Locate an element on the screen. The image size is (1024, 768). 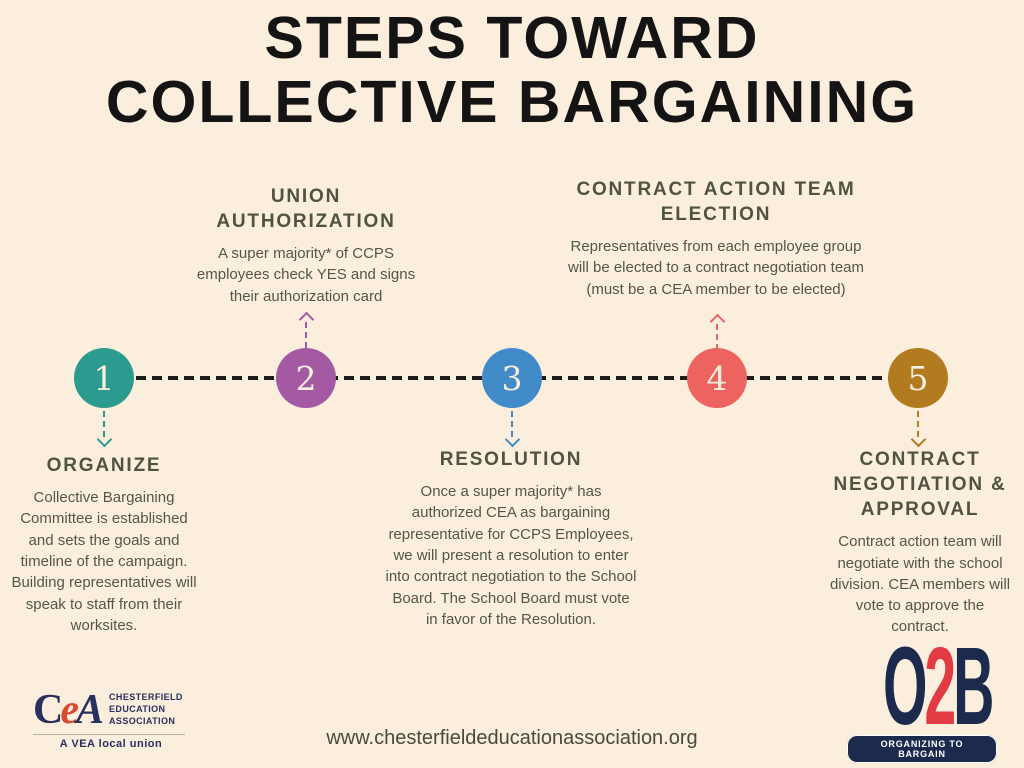
step-2-number: 2 is located at coordinates (306, 378).